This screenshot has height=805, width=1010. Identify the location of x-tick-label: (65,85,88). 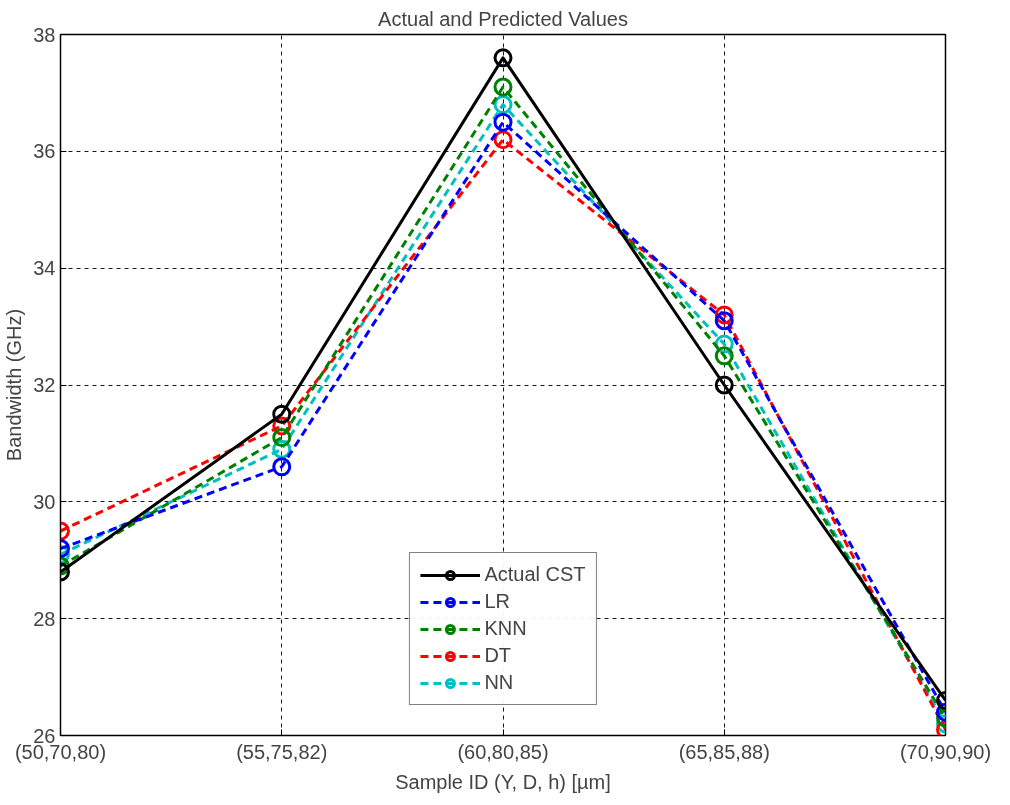
(724, 751).